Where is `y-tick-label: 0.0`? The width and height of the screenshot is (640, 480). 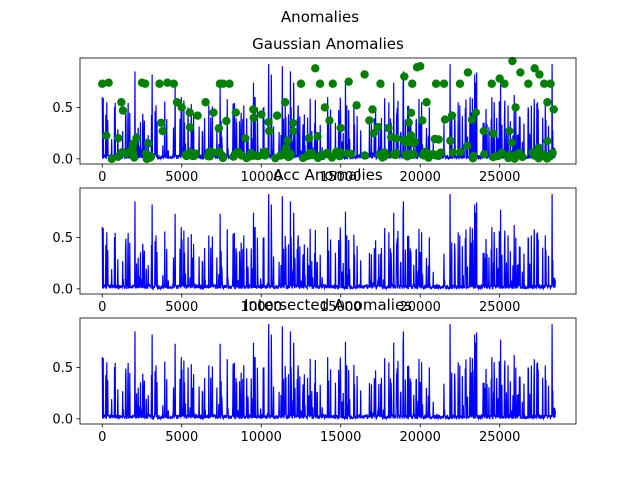
y-tick-label: 0.0 is located at coordinates (62, 419).